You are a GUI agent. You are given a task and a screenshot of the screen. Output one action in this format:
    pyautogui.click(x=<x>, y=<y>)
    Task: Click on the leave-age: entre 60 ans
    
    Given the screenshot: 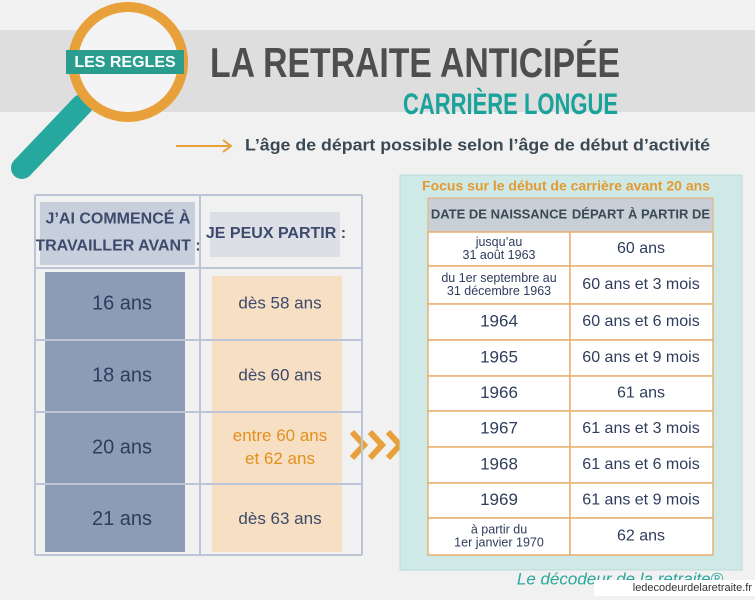 What is the action you would take?
    pyautogui.click(x=280, y=435)
    